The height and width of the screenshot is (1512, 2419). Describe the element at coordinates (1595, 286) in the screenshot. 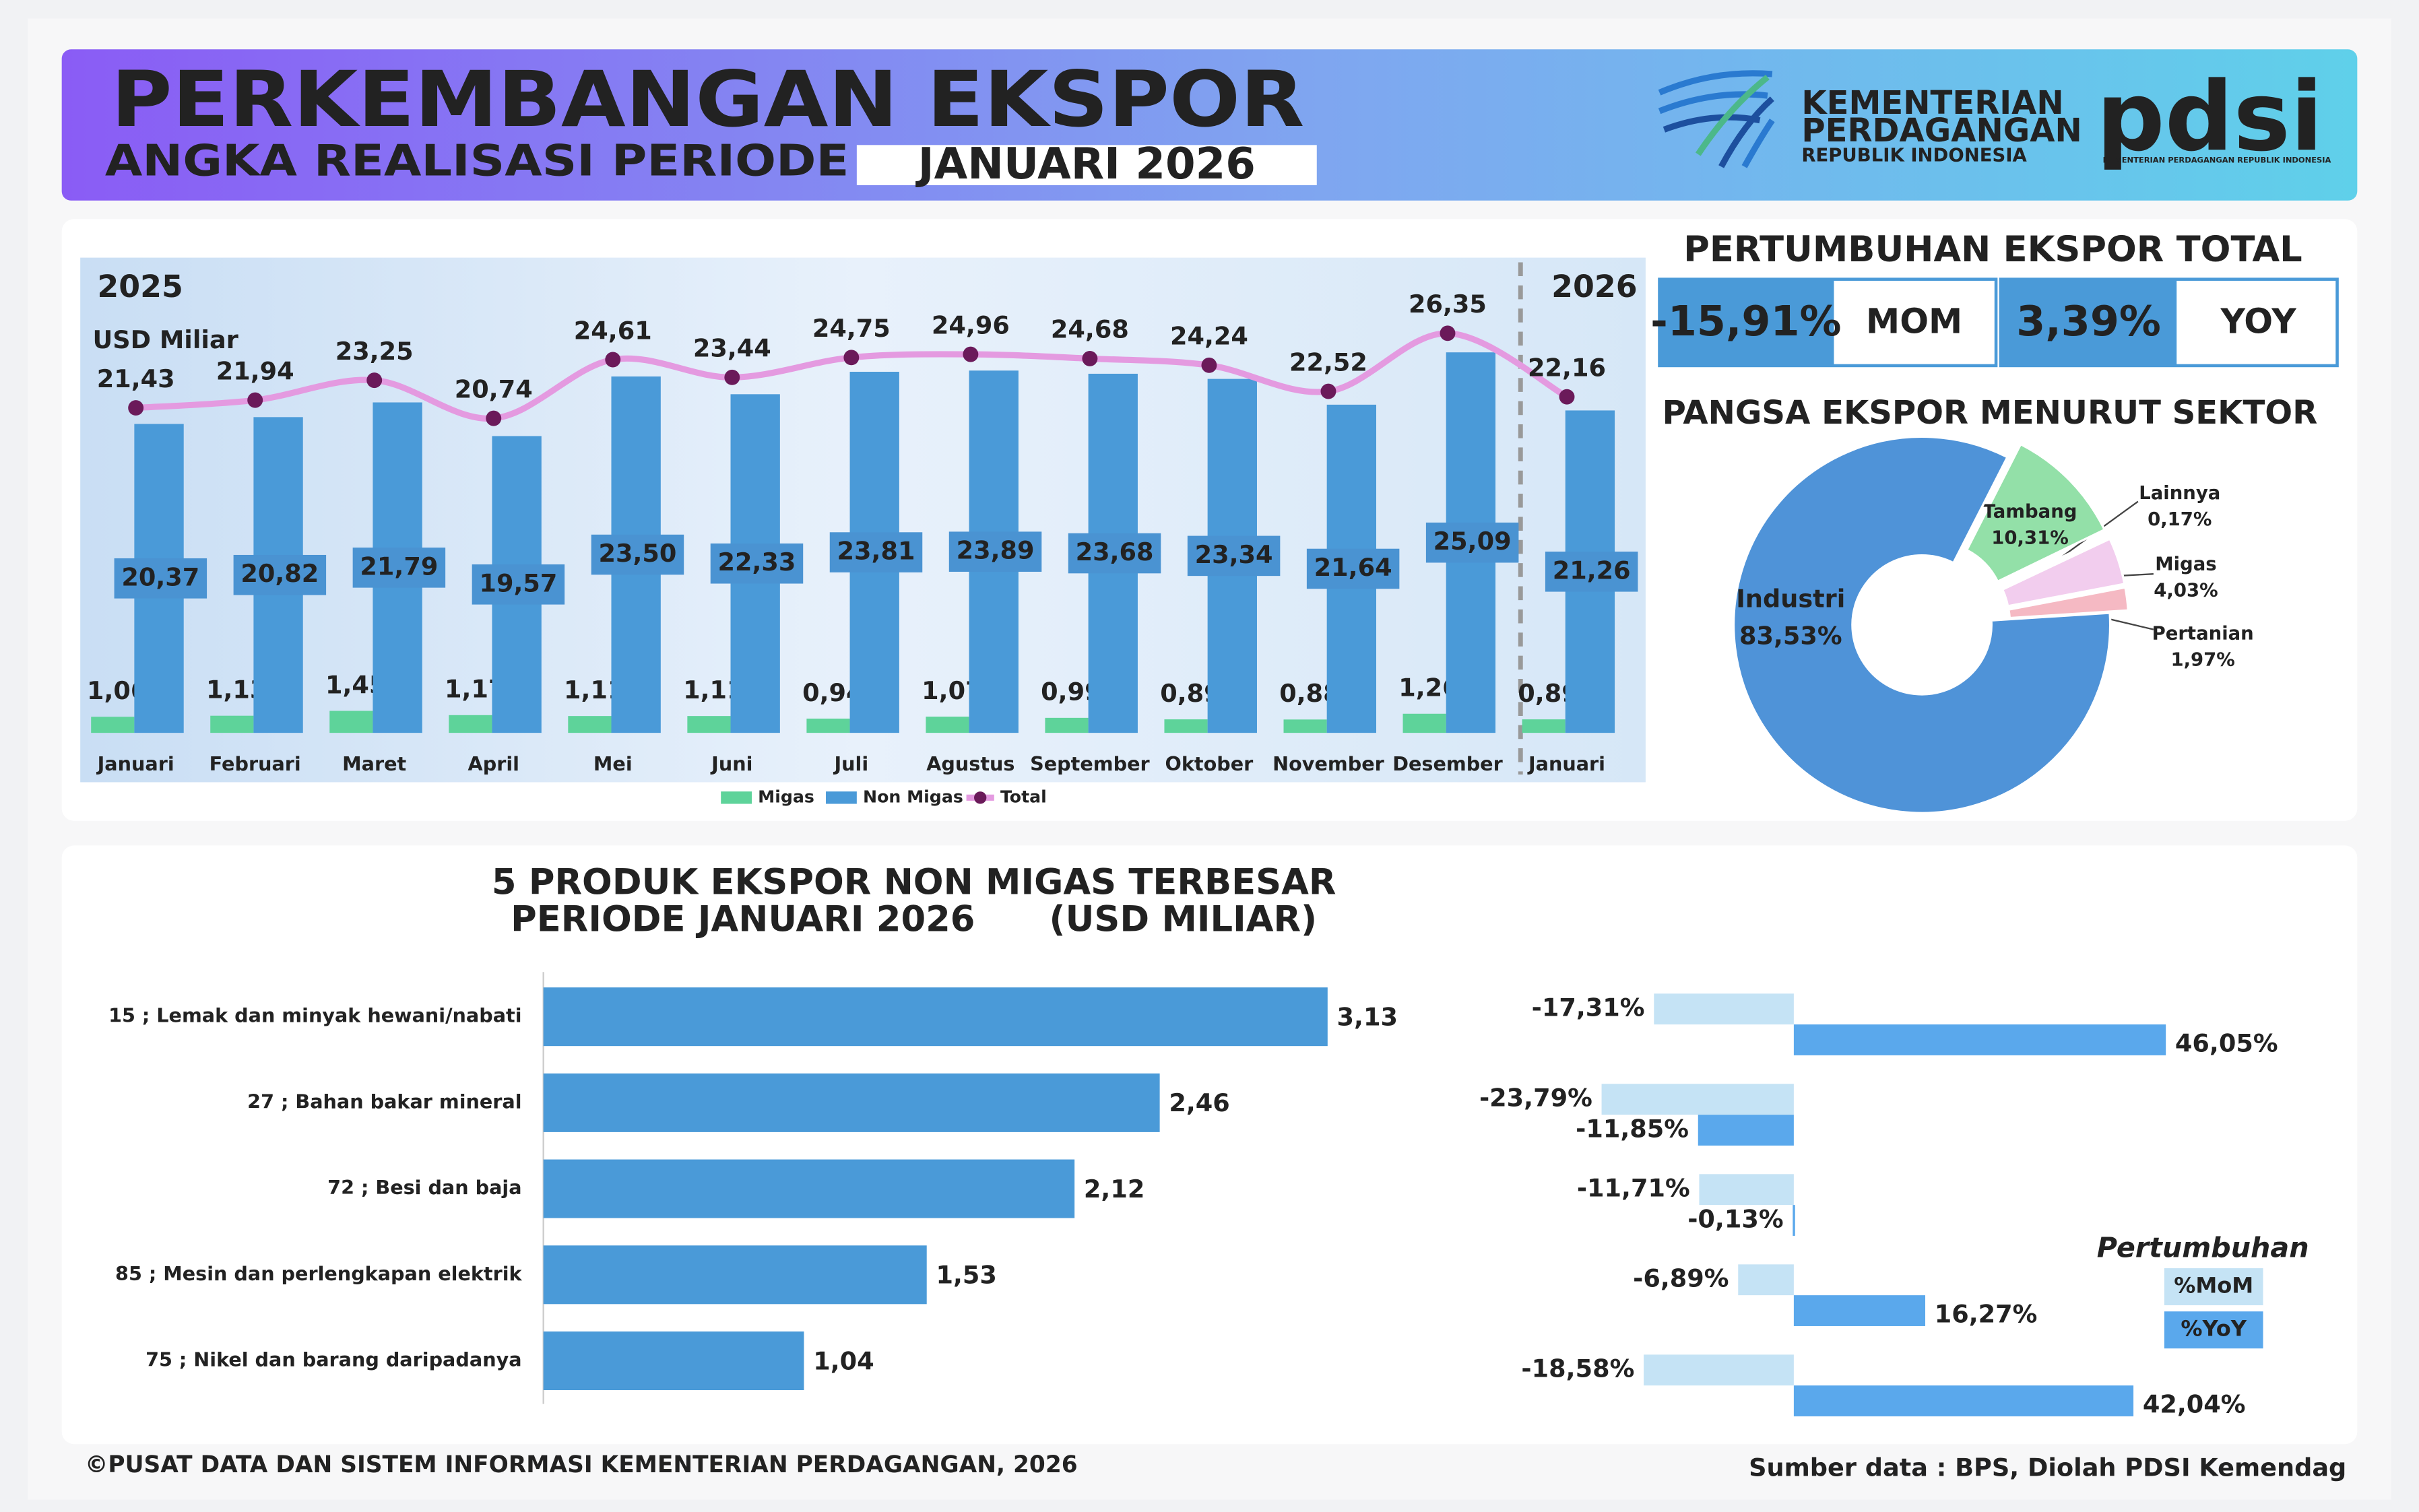

I see `year-label: 2026` at that location.